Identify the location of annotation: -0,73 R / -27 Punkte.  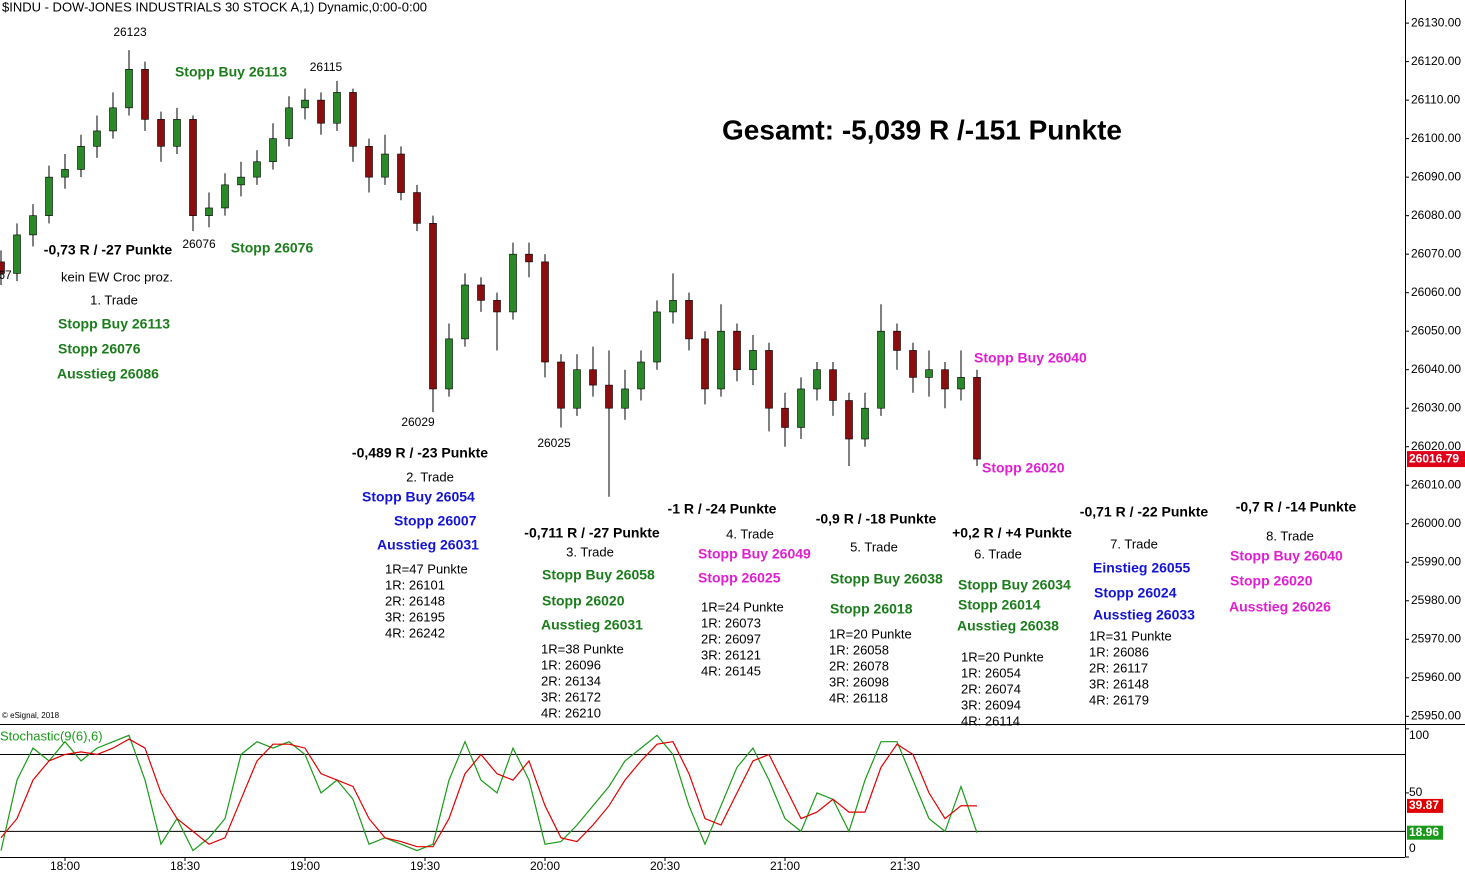
(108, 250).